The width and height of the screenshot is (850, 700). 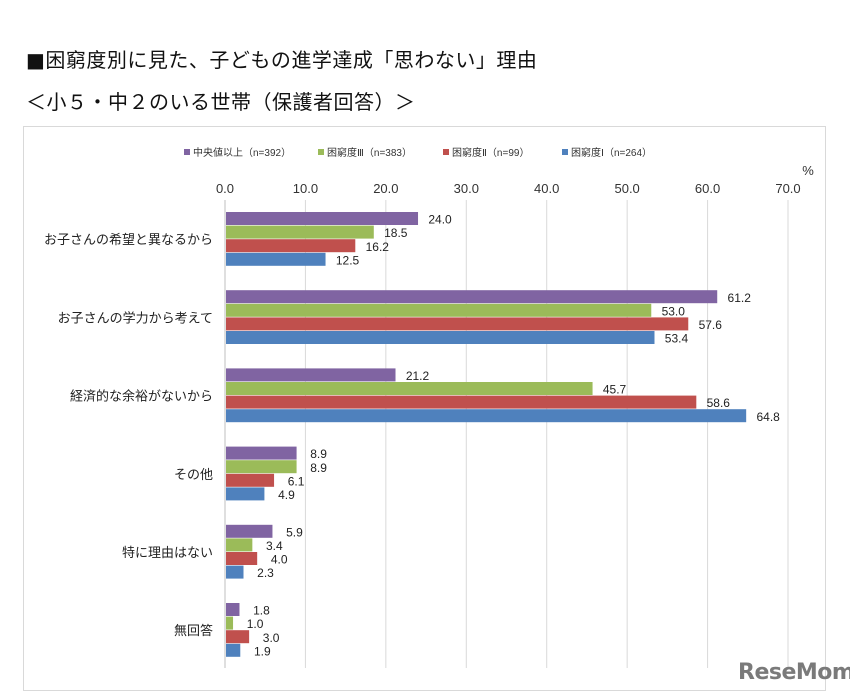 I want to click on category-label: その他, so click(x=193, y=474).